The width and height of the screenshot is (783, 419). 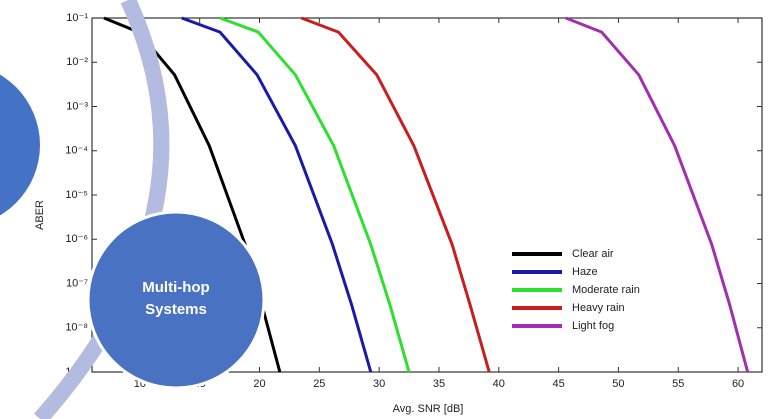 I want to click on legend-label: Haze, so click(x=585, y=272).